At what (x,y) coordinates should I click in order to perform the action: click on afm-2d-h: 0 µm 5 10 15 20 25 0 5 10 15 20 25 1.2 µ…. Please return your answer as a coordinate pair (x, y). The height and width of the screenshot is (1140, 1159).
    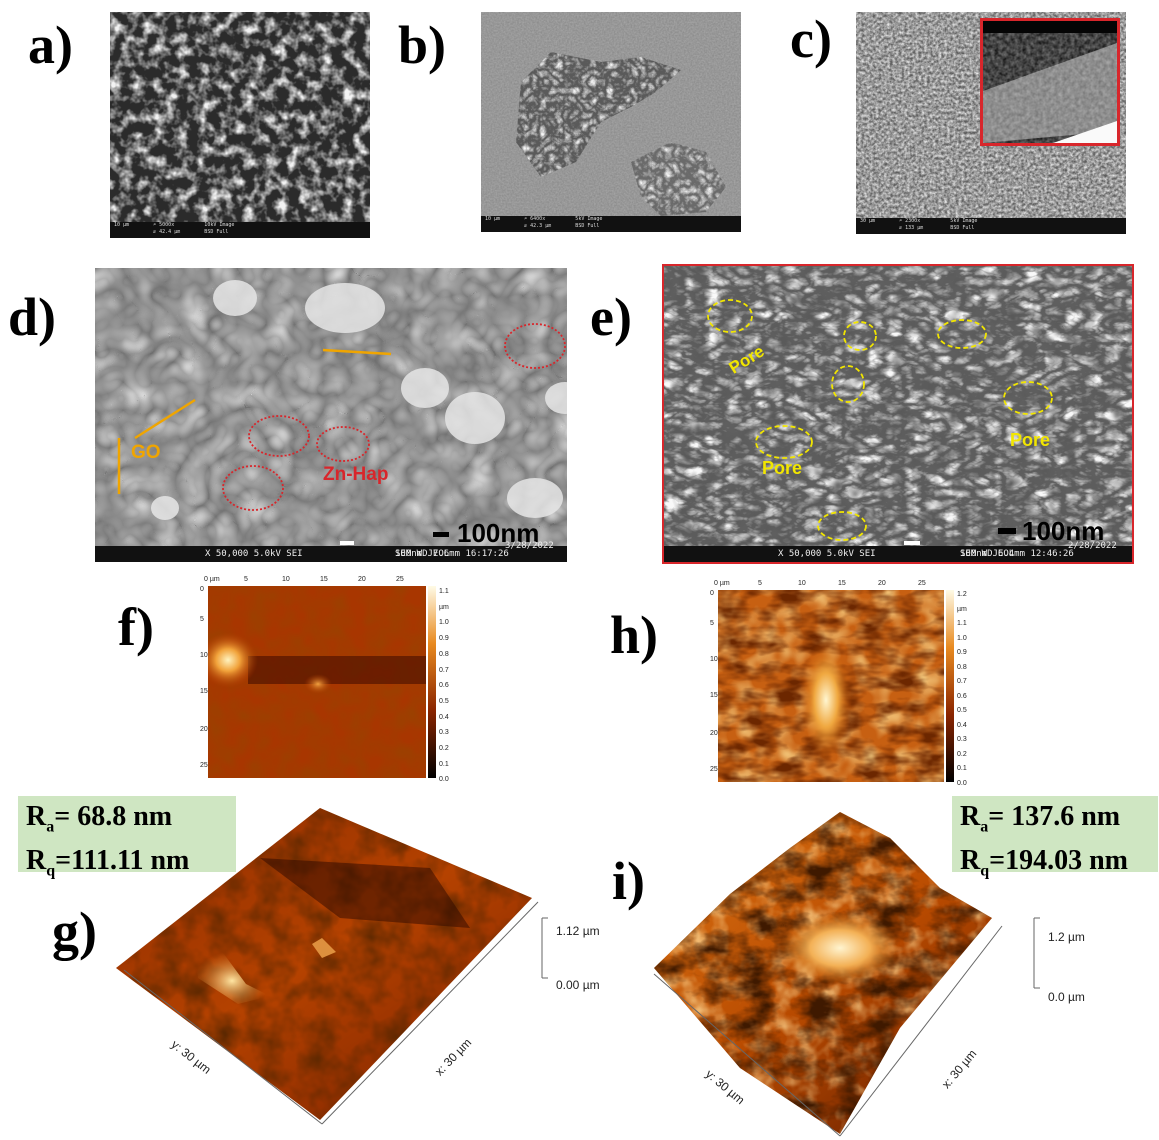
    Looking at the image, I should click on (841, 682).